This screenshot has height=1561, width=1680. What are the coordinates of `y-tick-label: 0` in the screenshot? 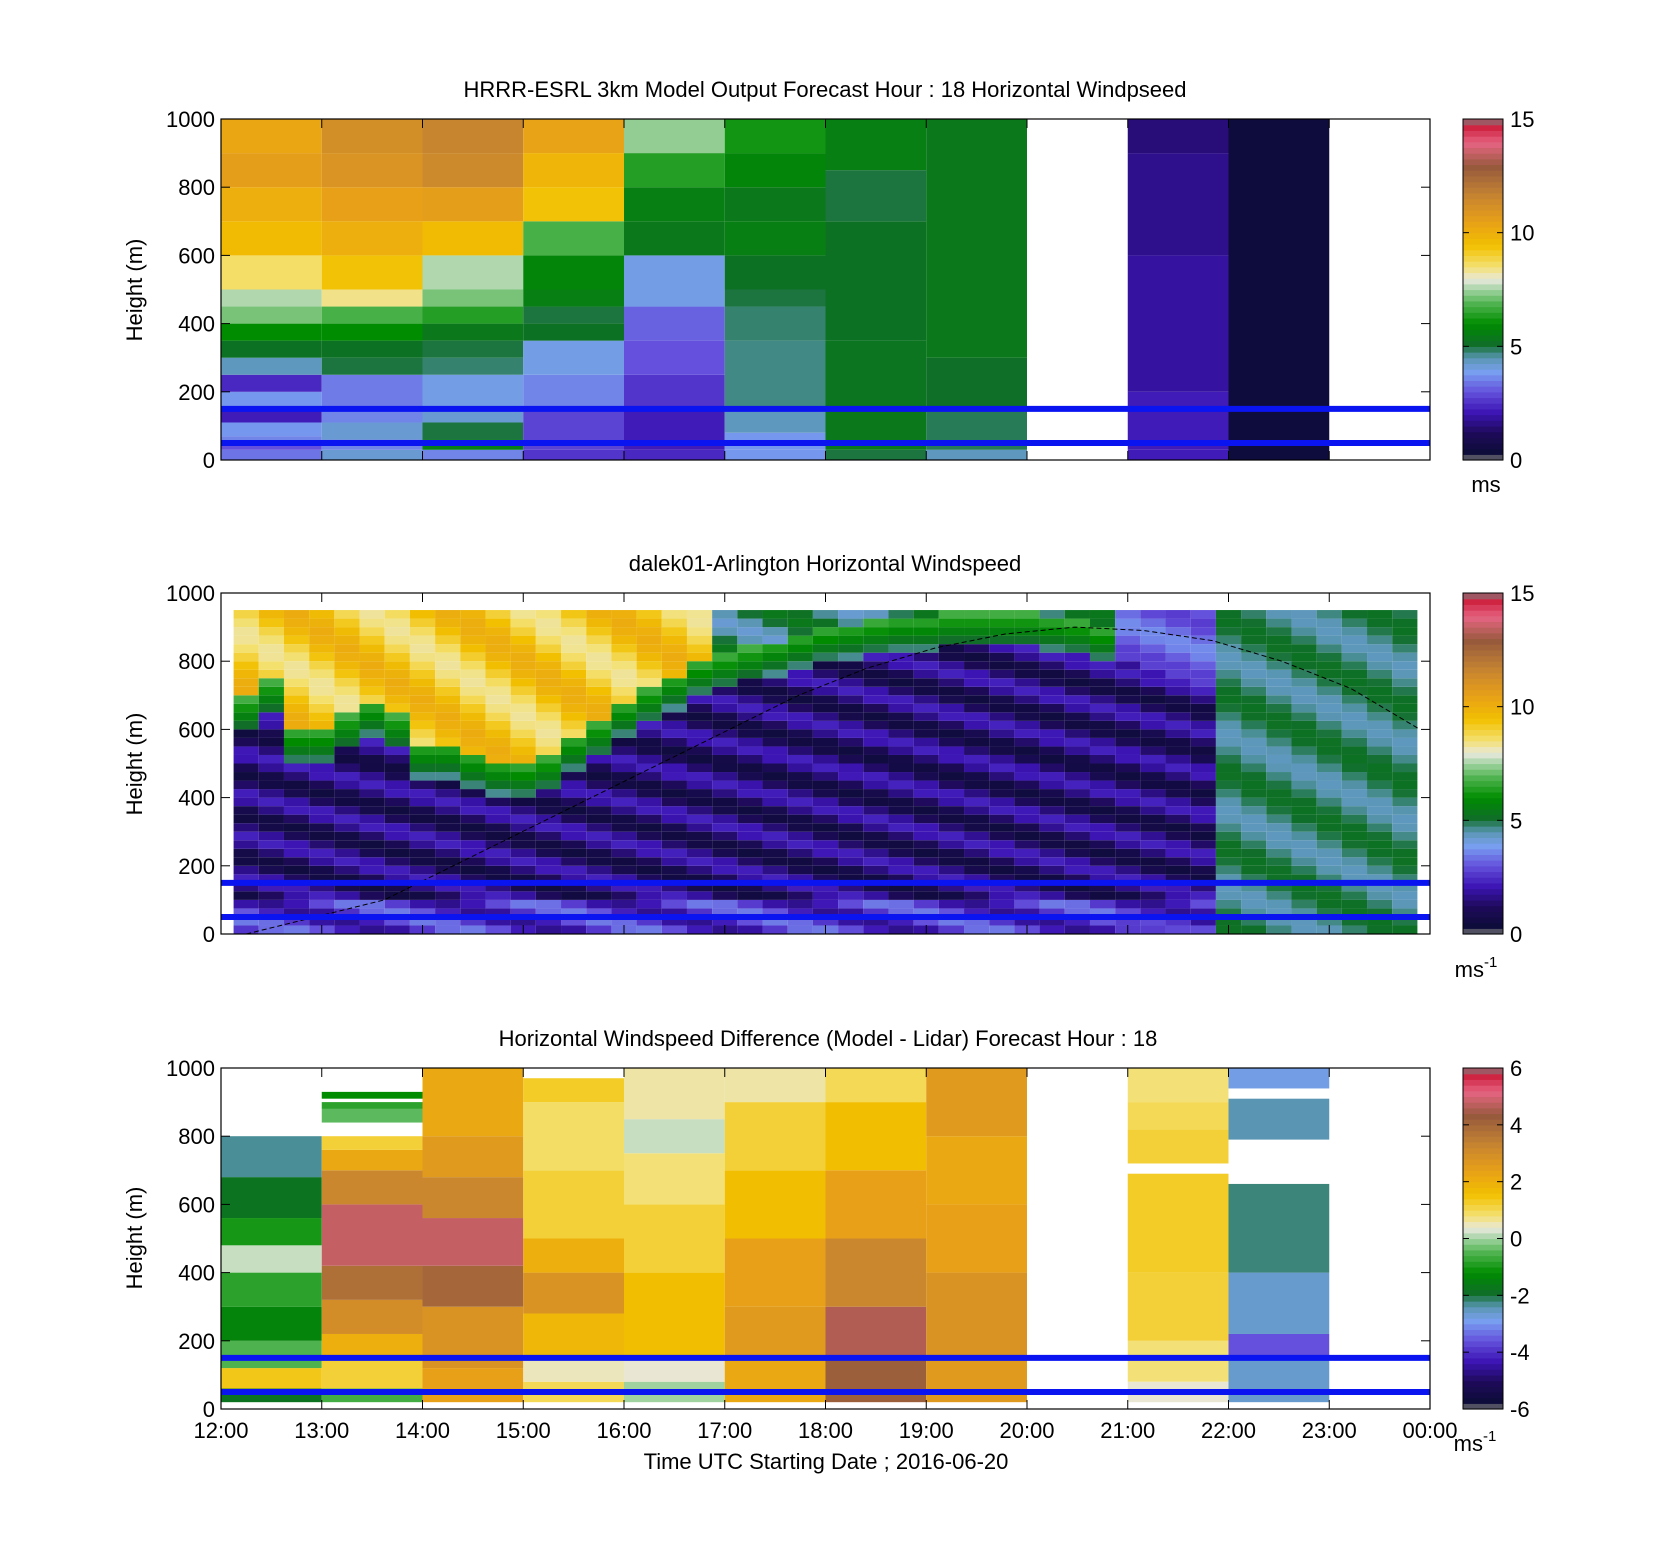 It's located at (209, 1409).